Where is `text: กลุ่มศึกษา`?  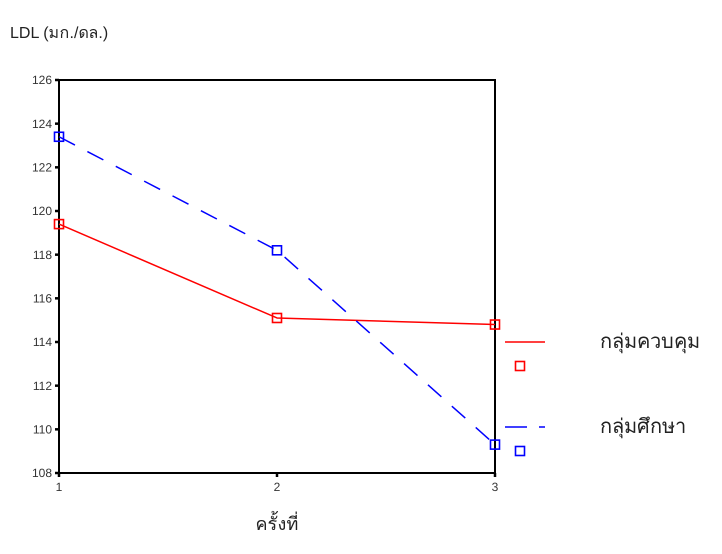
text: กลุ่มศึกษา is located at coordinates (643, 427).